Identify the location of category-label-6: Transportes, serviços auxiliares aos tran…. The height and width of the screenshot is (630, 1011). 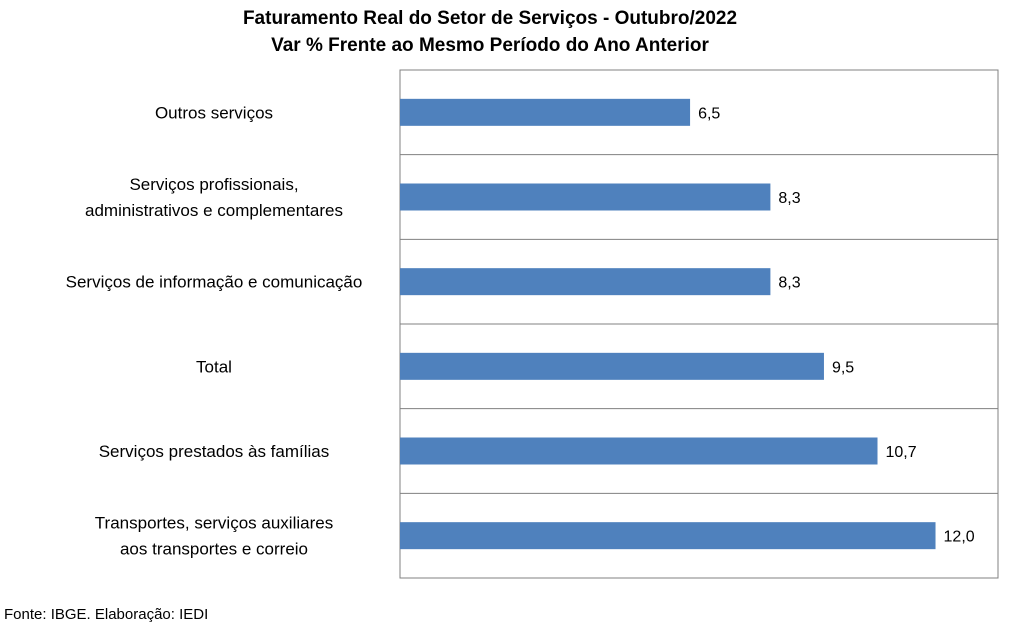
(214, 536).